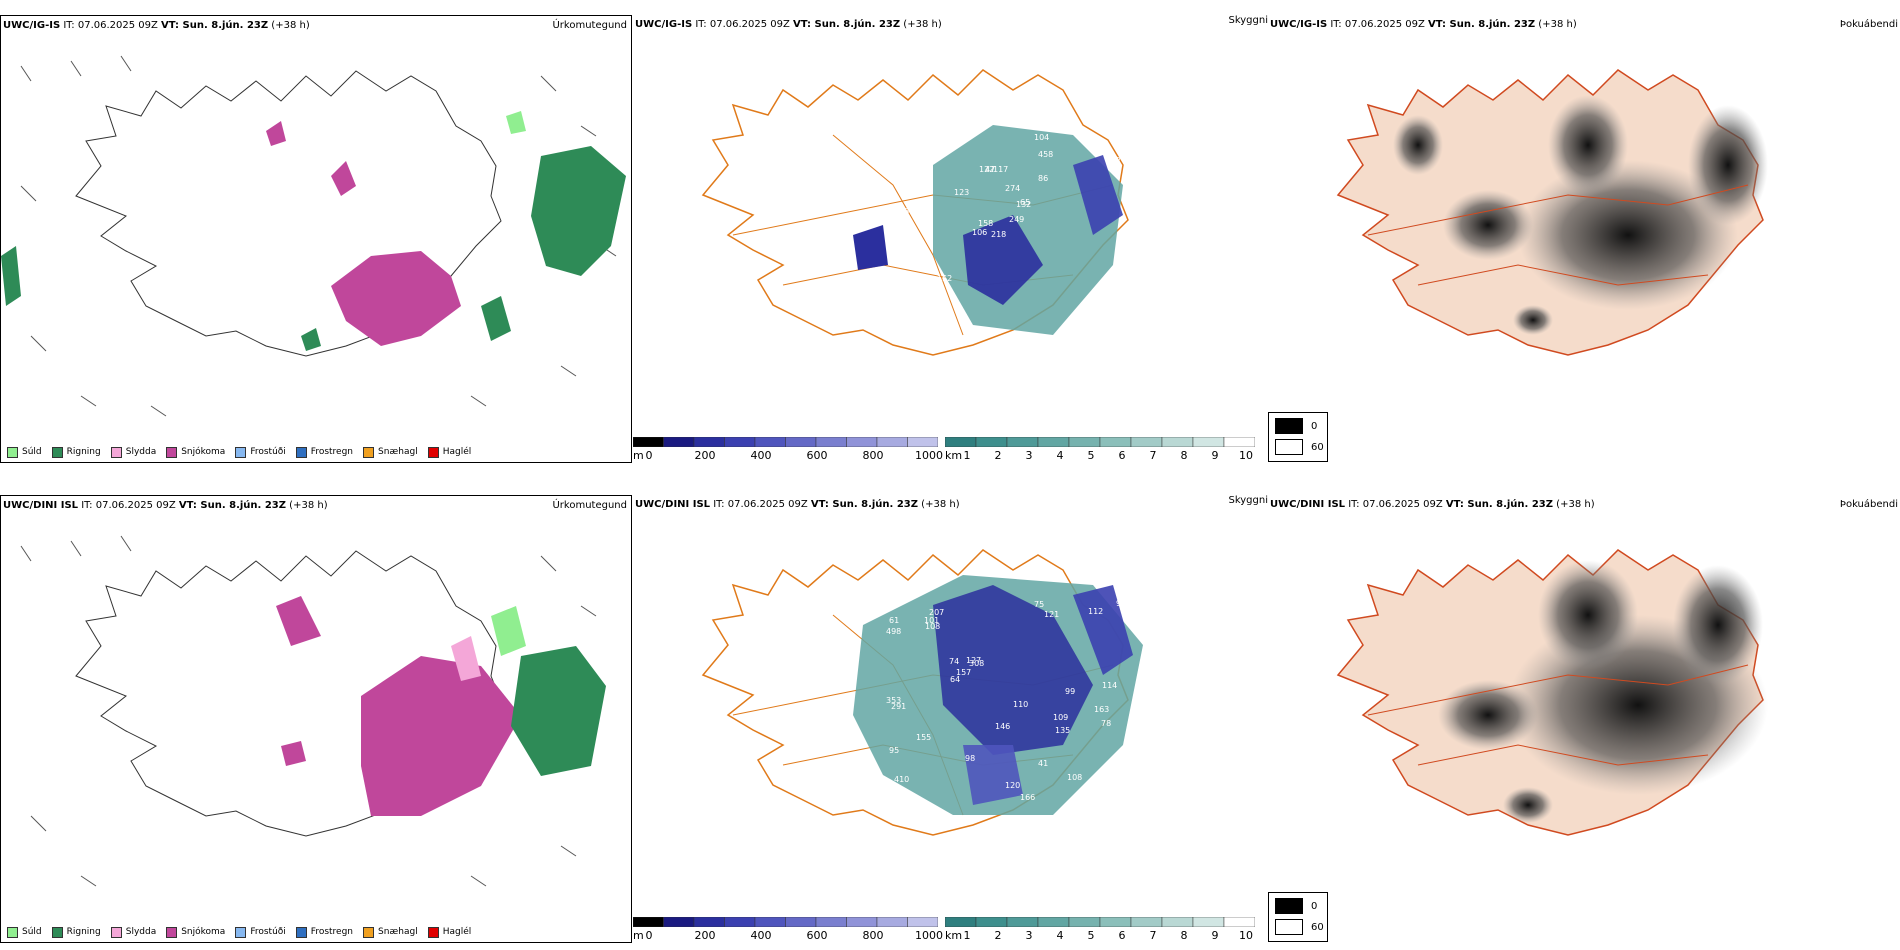 Image resolution: width=1900 pixels, height=950 pixels. Describe the element at coordinates (1012, 188) in the screenshot. I see `ceiling-value-label: 274` at that location.